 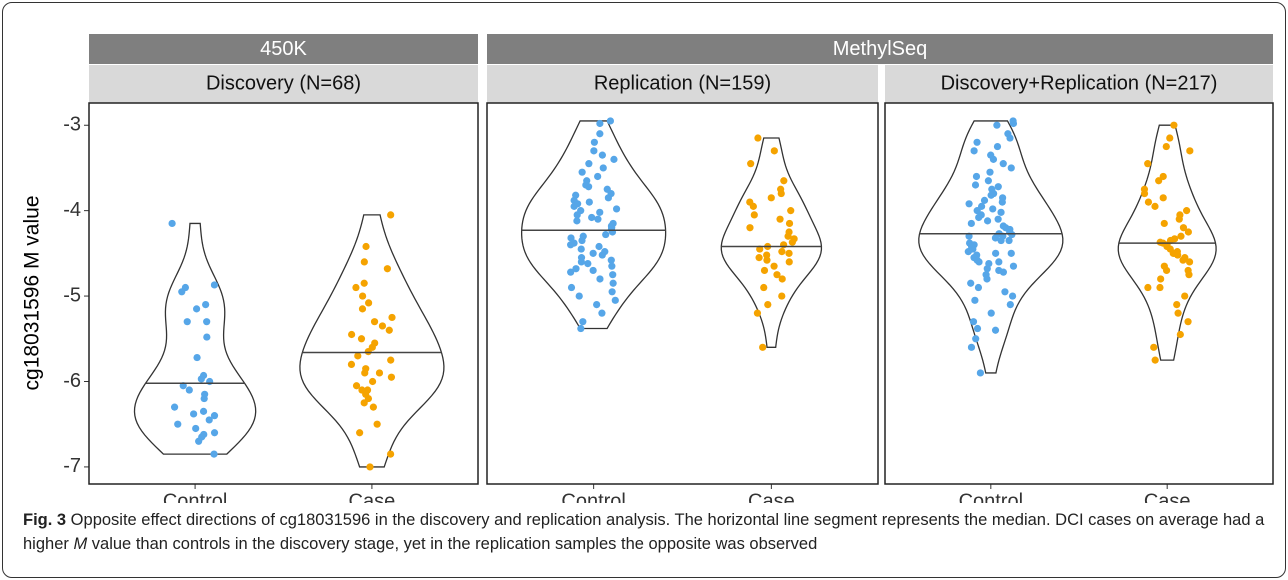 I want to click on violin, so click(x=771, y=242).